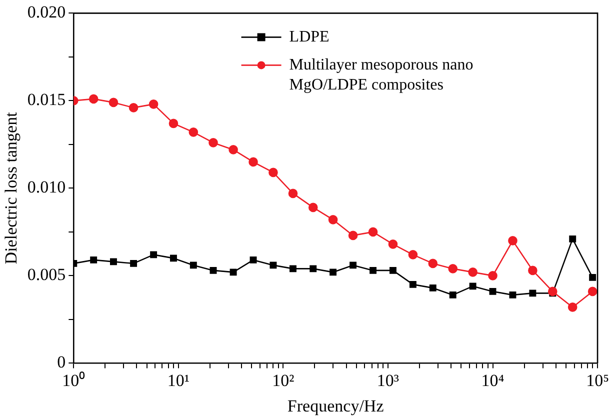 Image resolution: width=612 pixels, height=419 pixels. What do you see at coordinates (46, 12) in the screenshot?
I see `y-tick-label: 0.020` at bounding box center [46, 12].